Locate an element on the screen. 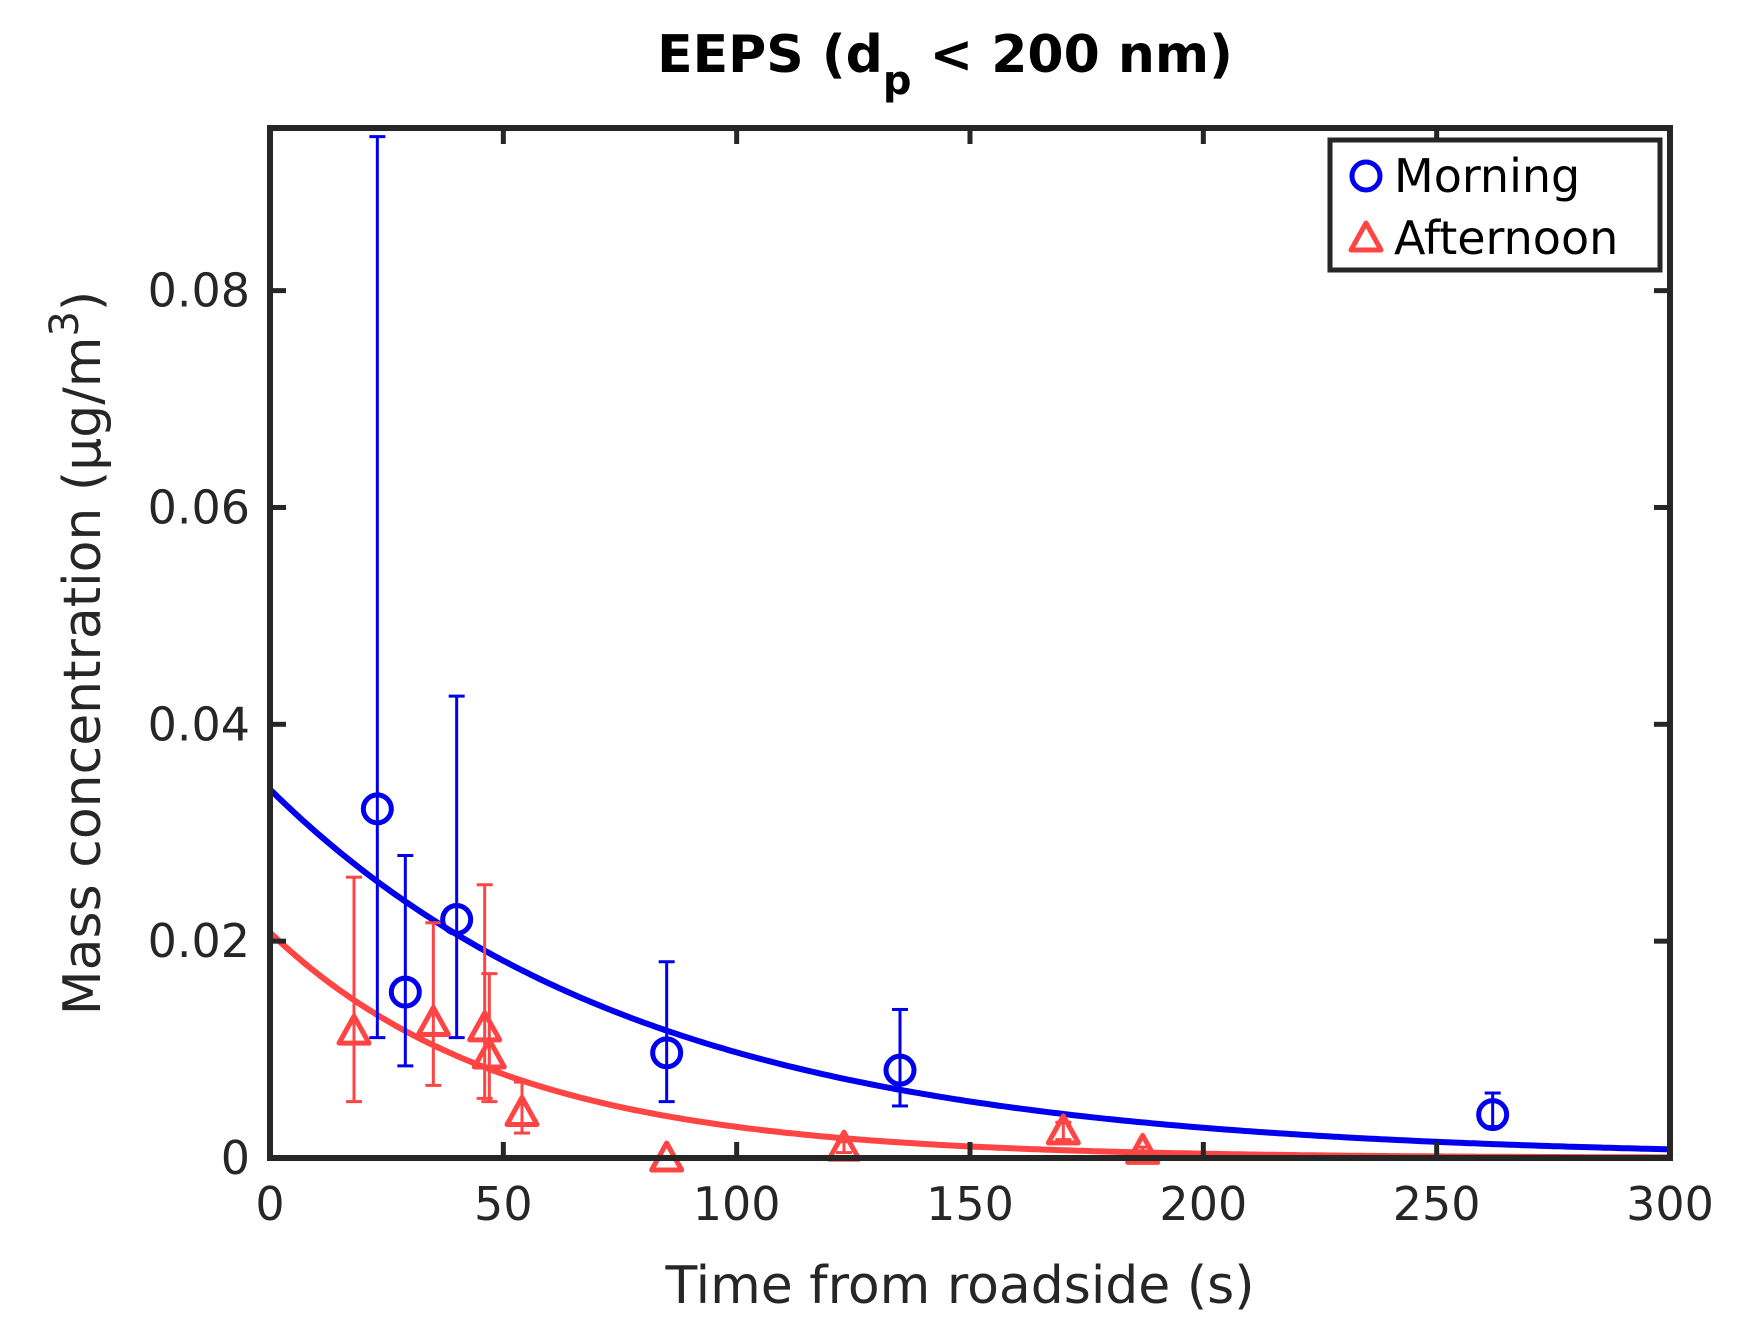 Image resolution: width=1743 pixels, height=1342 pixels. legend-marker-morning is located at coordinates (1366, 176).